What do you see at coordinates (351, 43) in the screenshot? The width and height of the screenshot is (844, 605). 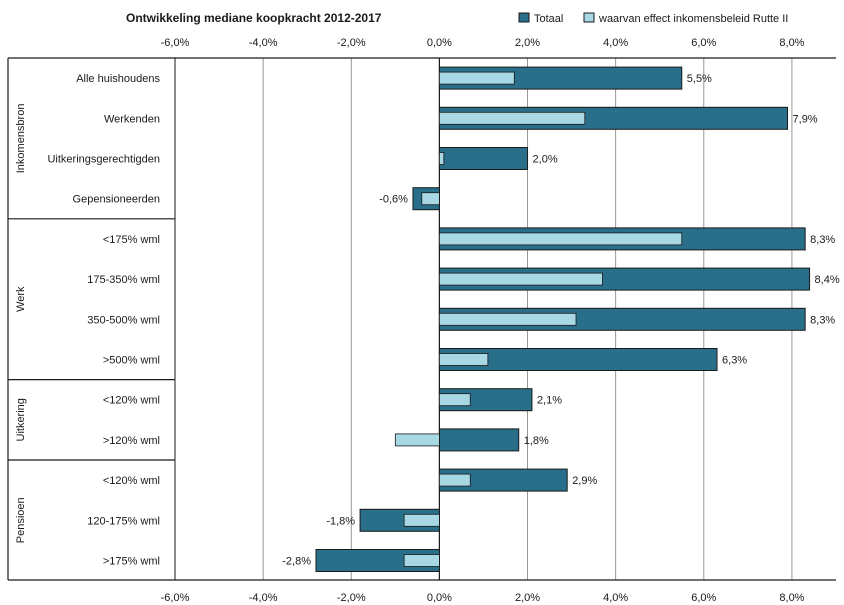 I see `x-tick-label-top: -2,0%` at bounding box center [351, 43].